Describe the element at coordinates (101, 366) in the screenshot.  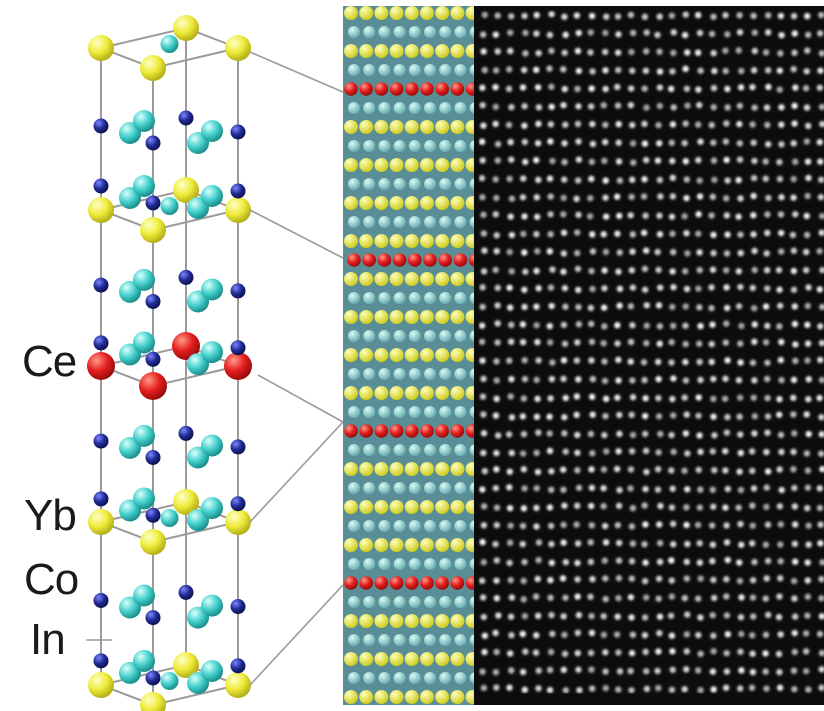
I see `ce-atom` at that location.